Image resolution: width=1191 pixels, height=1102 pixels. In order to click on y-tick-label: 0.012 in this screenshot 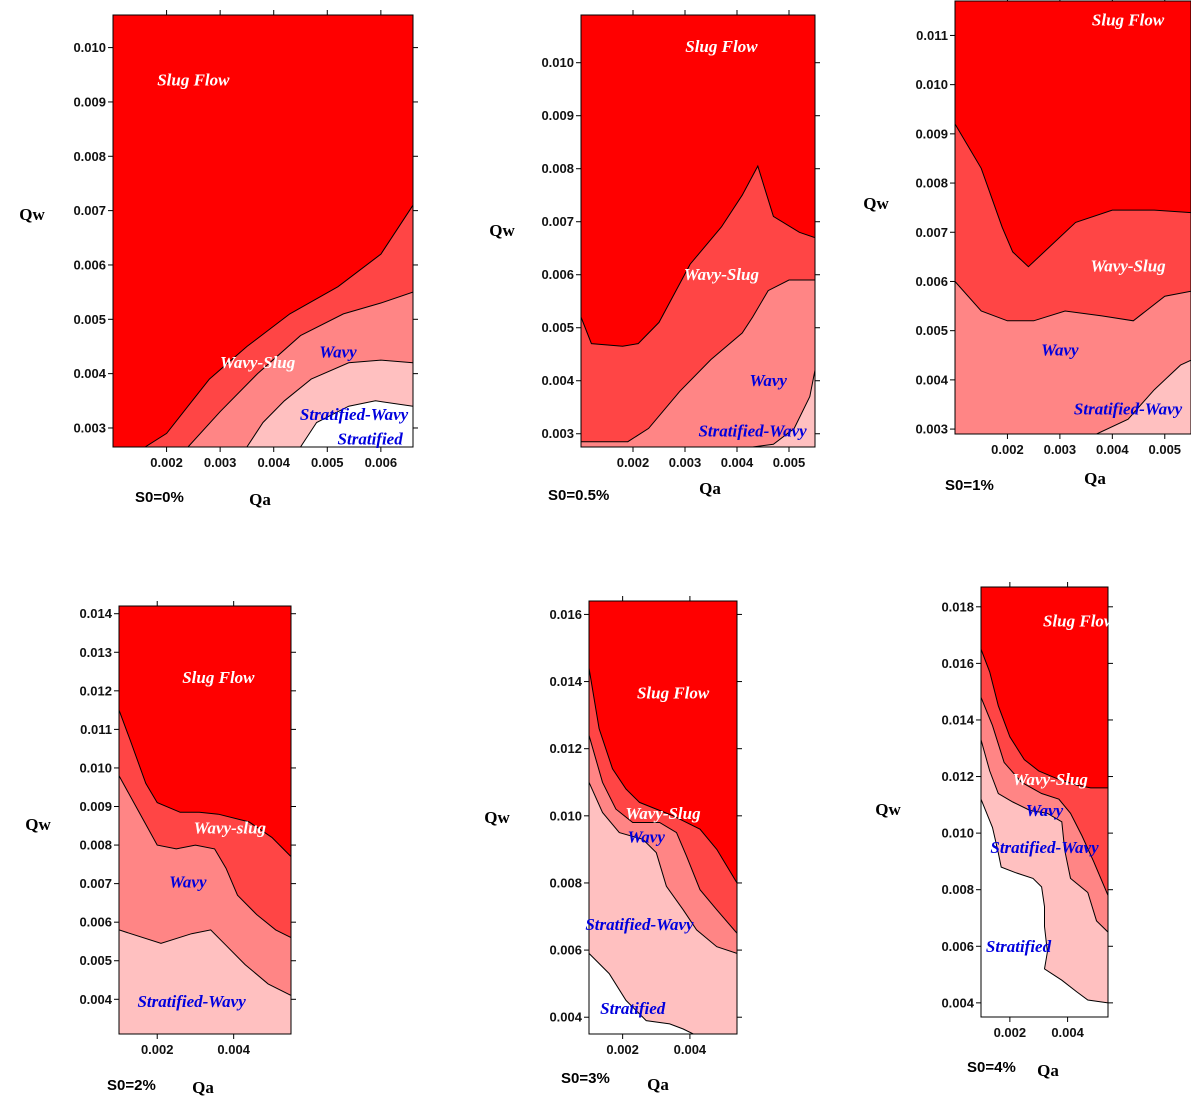, I will do `click(565, 748)`.